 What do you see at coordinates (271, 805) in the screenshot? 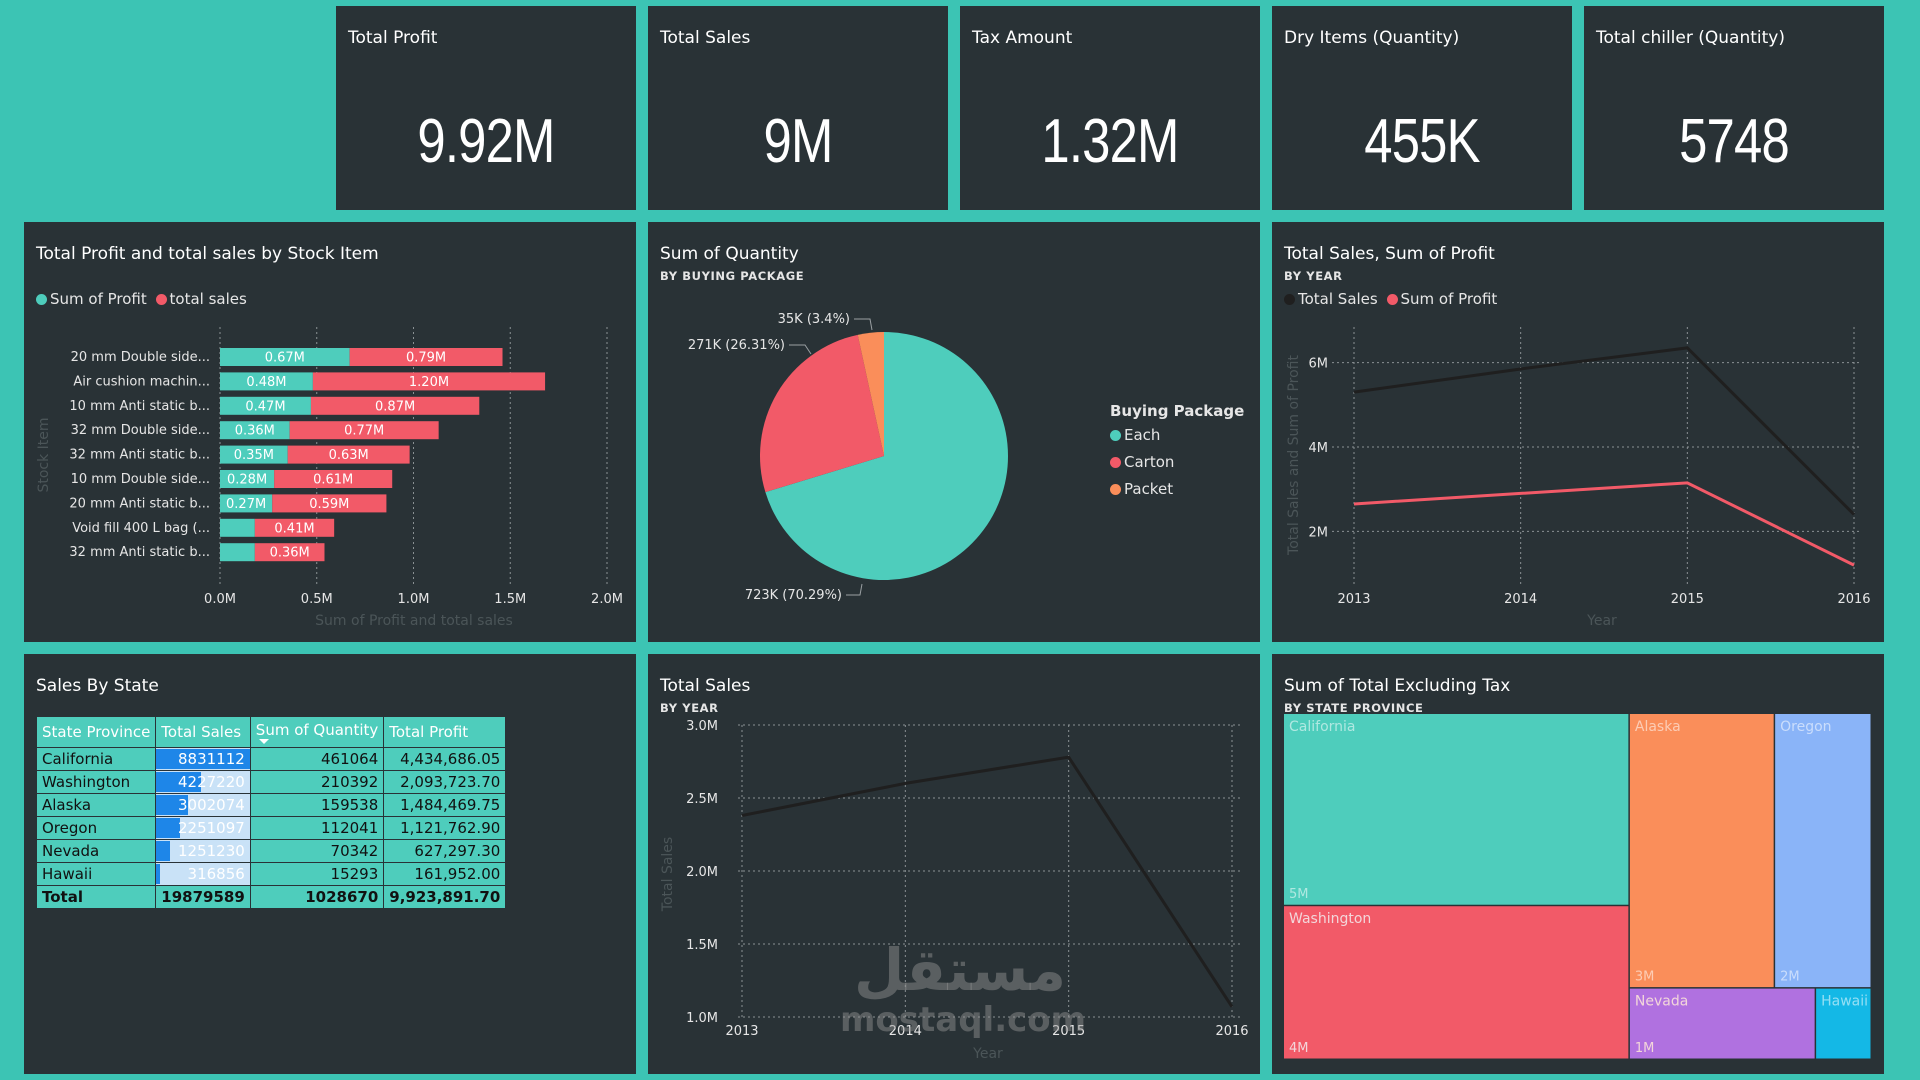
I see `table-row: Alaska 3002074 159538 1,484,469.75` at bounding box center [271, 805].